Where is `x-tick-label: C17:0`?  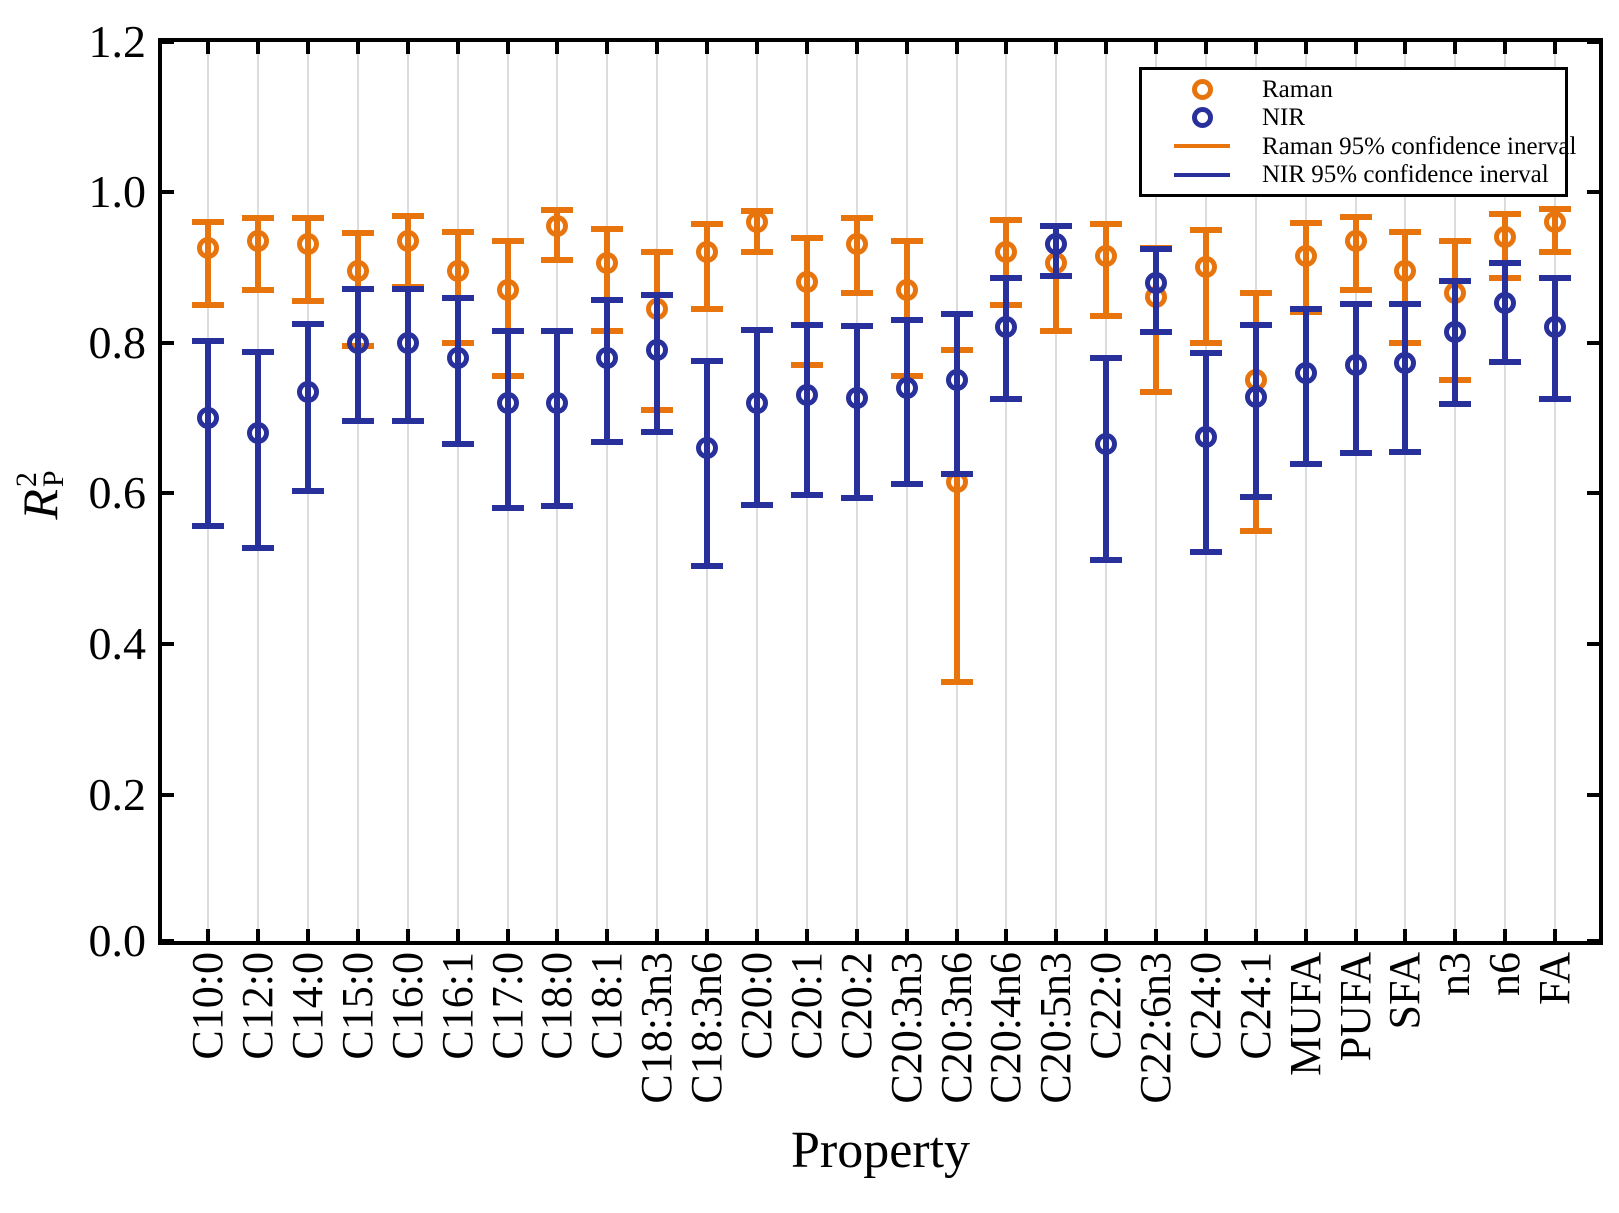
x-tick-label: C17:0 is located at coordinates (507, 1006).